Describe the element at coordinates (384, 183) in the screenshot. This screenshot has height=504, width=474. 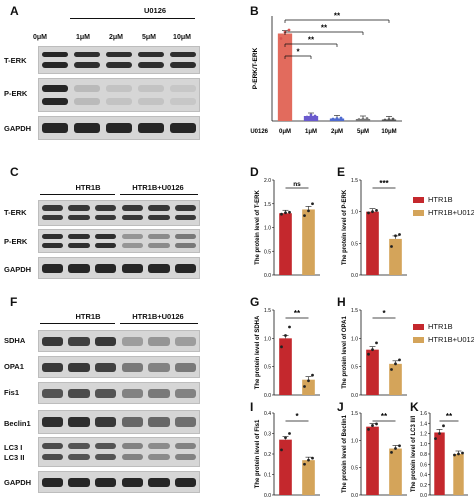
I see `panel-e-sig-label: ***` at that location.